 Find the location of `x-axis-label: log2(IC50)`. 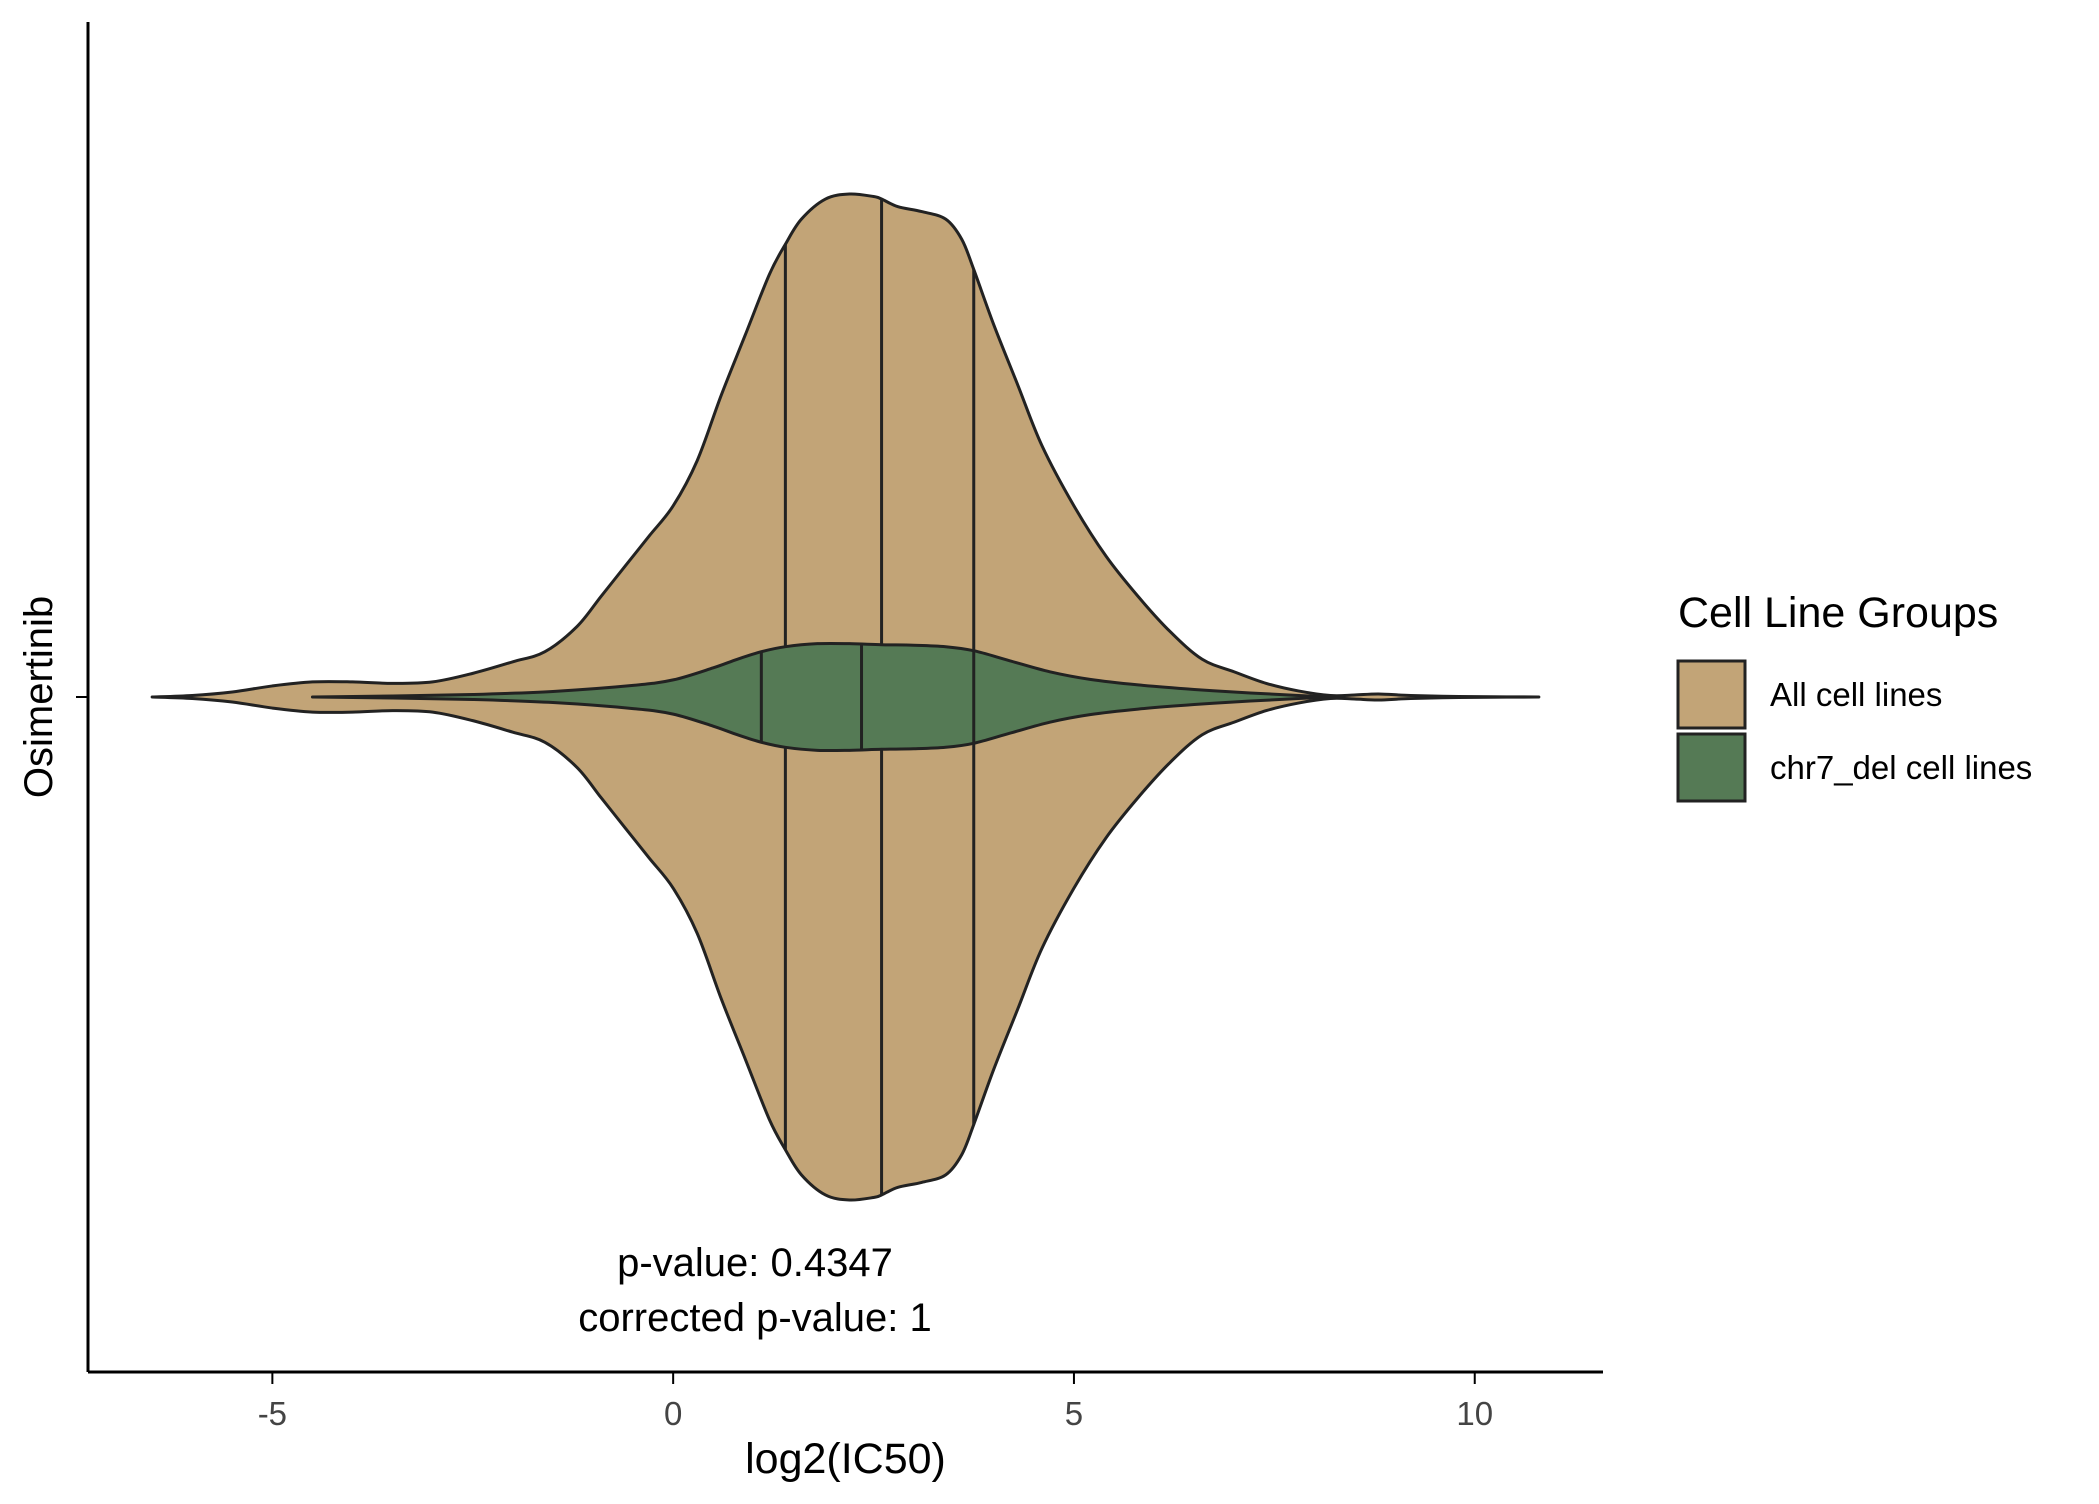

x-axis-label: log2(IC50) is located at coordinates (845, 1459).